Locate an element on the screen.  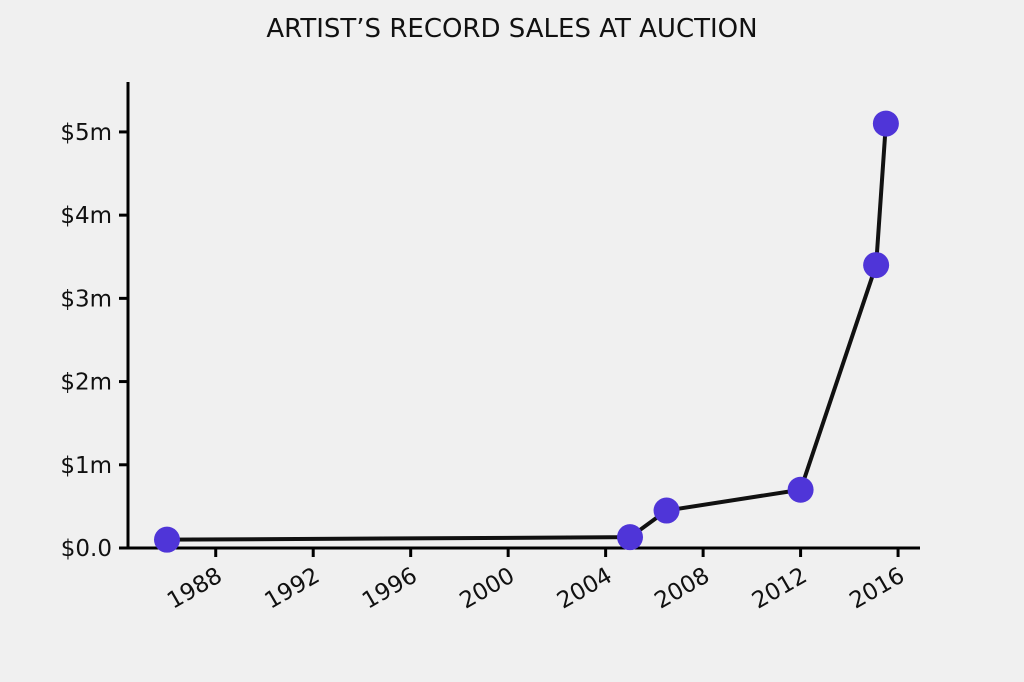
x-tick-label: 1992 is located at coordinates (293, 589).